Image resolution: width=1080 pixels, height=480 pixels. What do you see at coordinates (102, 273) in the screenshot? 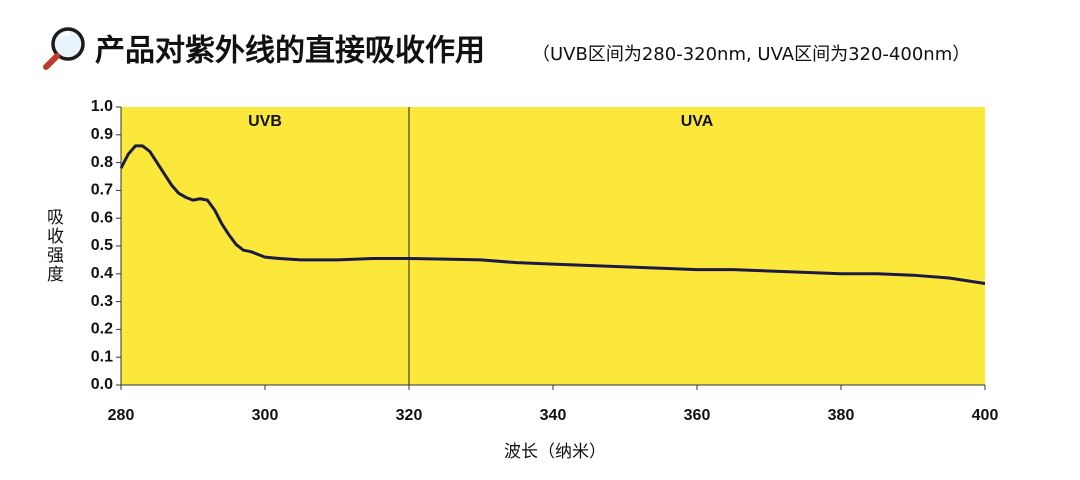
I see `y-tick-label: 0.4` at bounding box center [102, 273].